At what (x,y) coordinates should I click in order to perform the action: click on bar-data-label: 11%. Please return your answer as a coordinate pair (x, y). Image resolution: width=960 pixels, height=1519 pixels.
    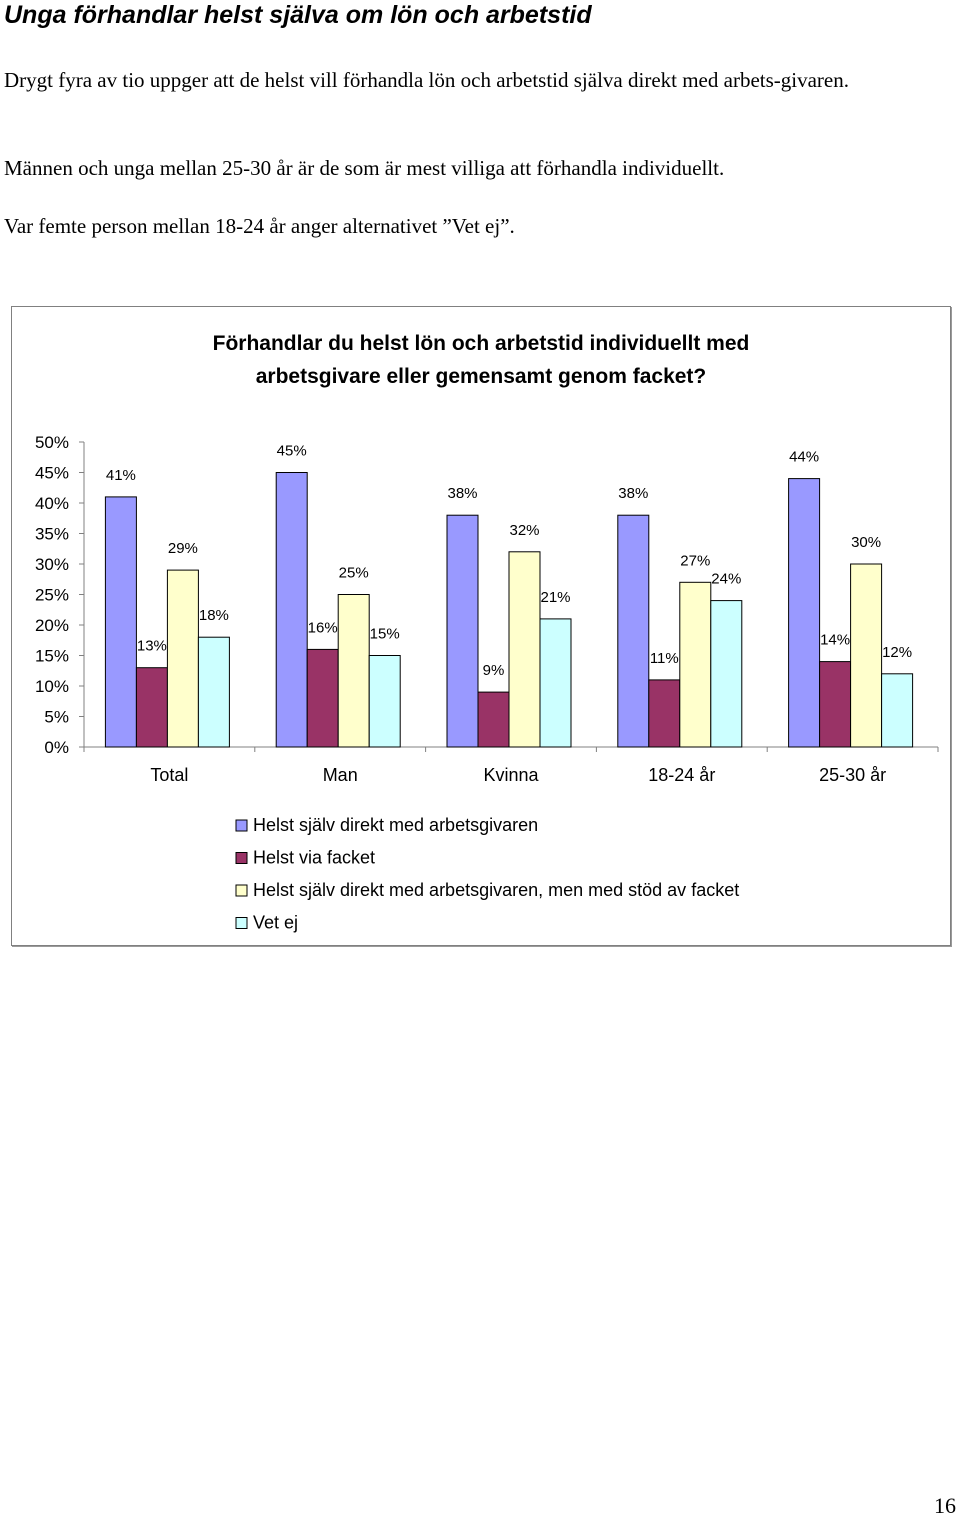
    Looking at the image, I should click on (664, 658).